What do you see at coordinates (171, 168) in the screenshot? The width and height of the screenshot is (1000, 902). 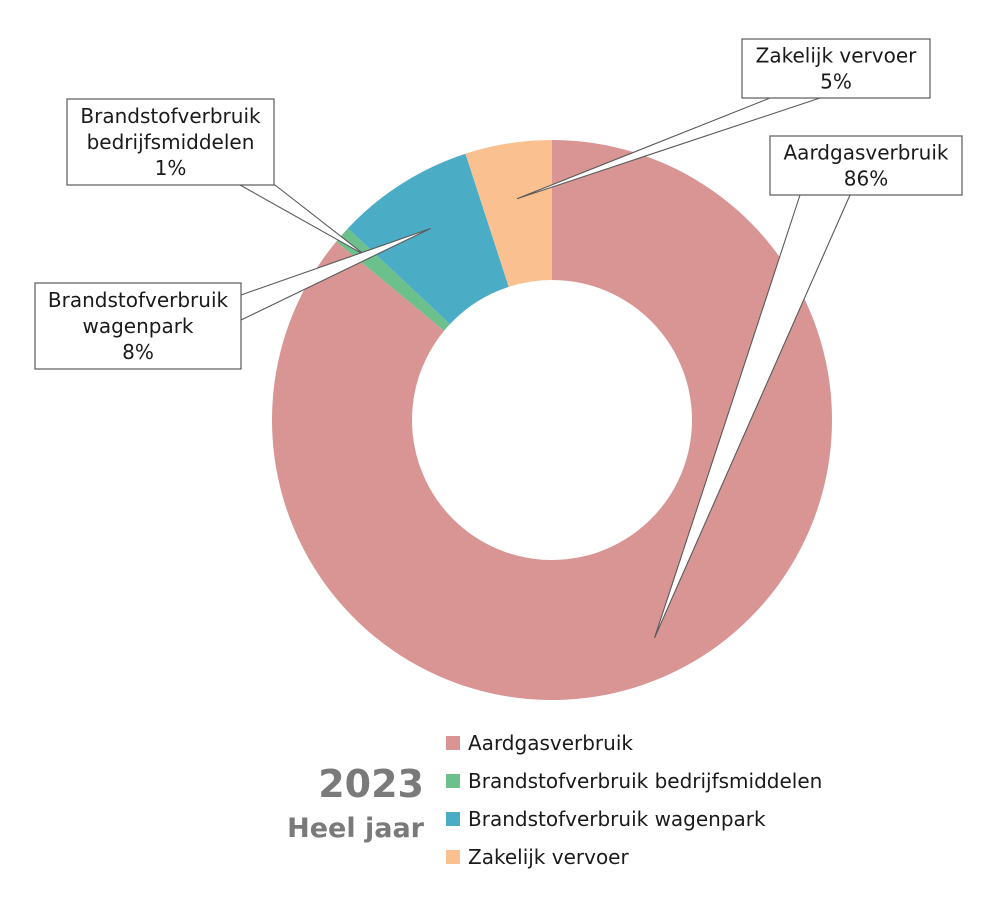 I see `callout-label: 1%` at bounding box center [171, 168].